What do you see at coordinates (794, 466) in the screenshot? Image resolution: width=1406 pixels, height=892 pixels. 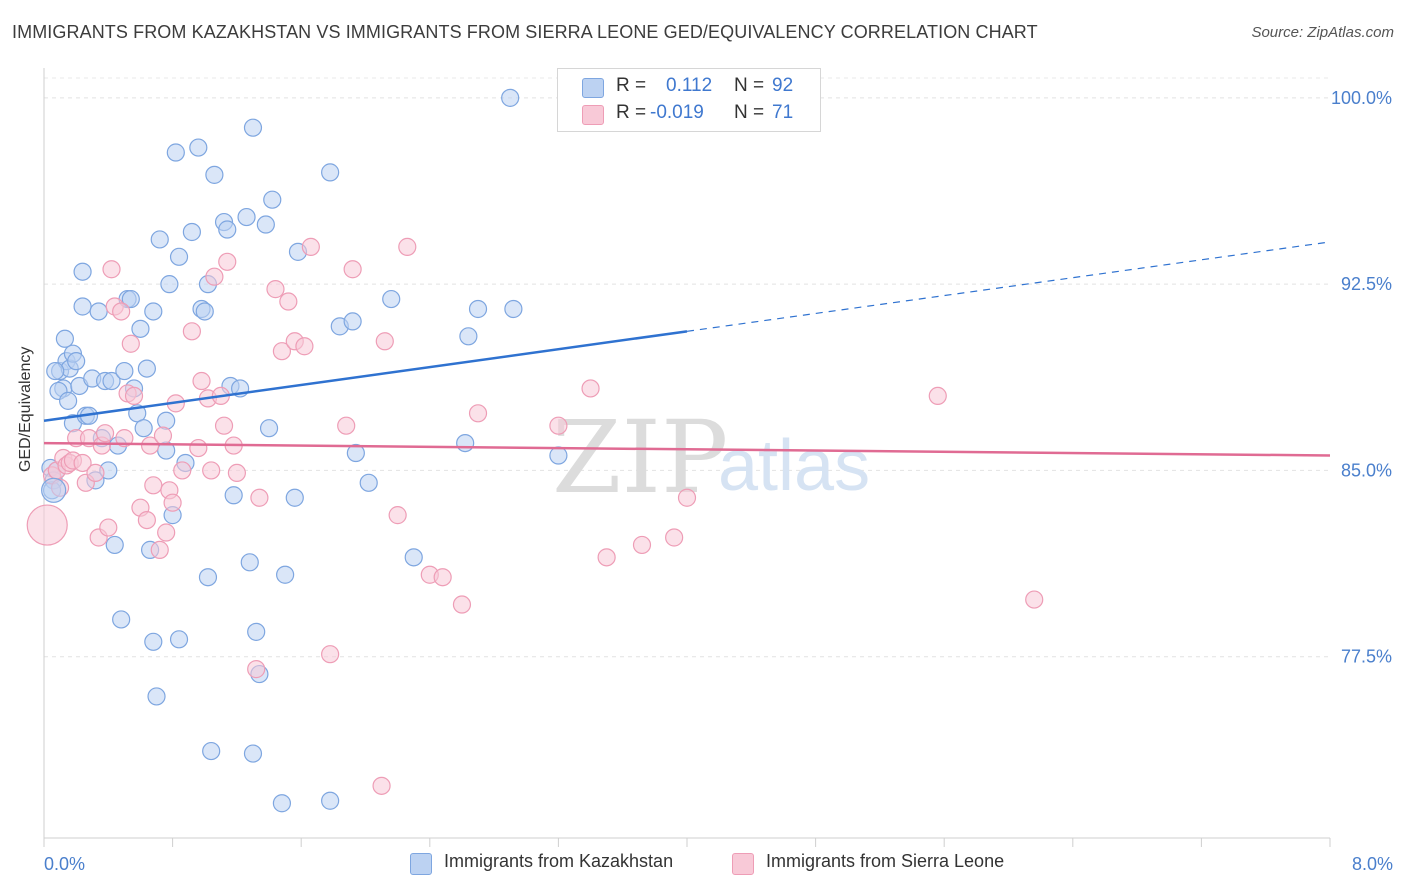 I see `watermark-atlas: atlas` at bounding box center [794, 466].